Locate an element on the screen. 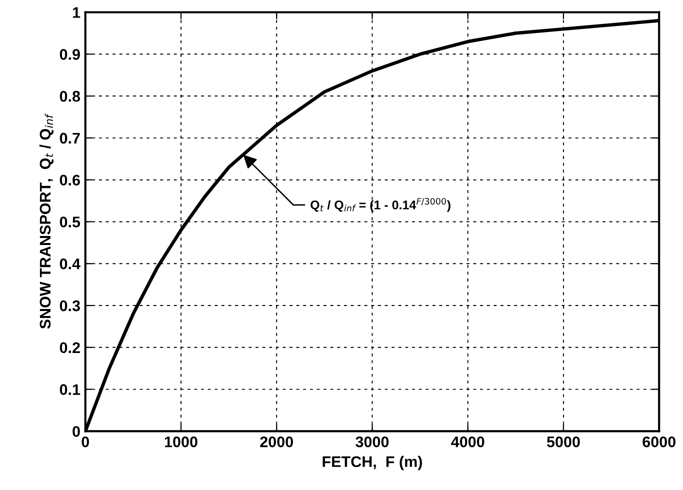  x-tick-label: 2000 is located at coordinates (276, 442).